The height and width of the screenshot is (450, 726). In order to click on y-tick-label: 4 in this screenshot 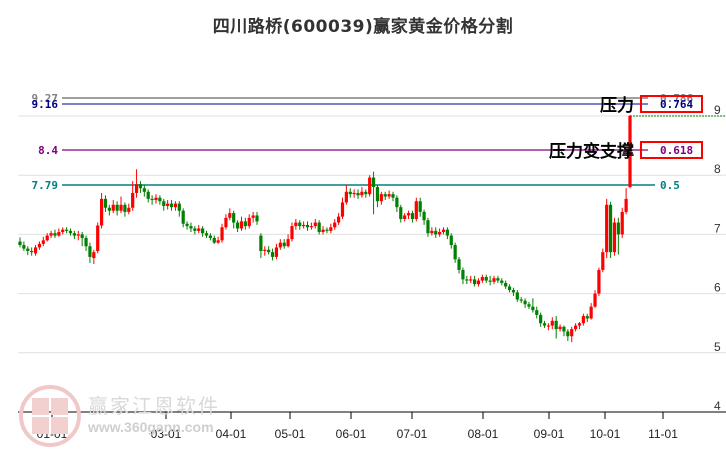, I will do `click(717, 406)`.